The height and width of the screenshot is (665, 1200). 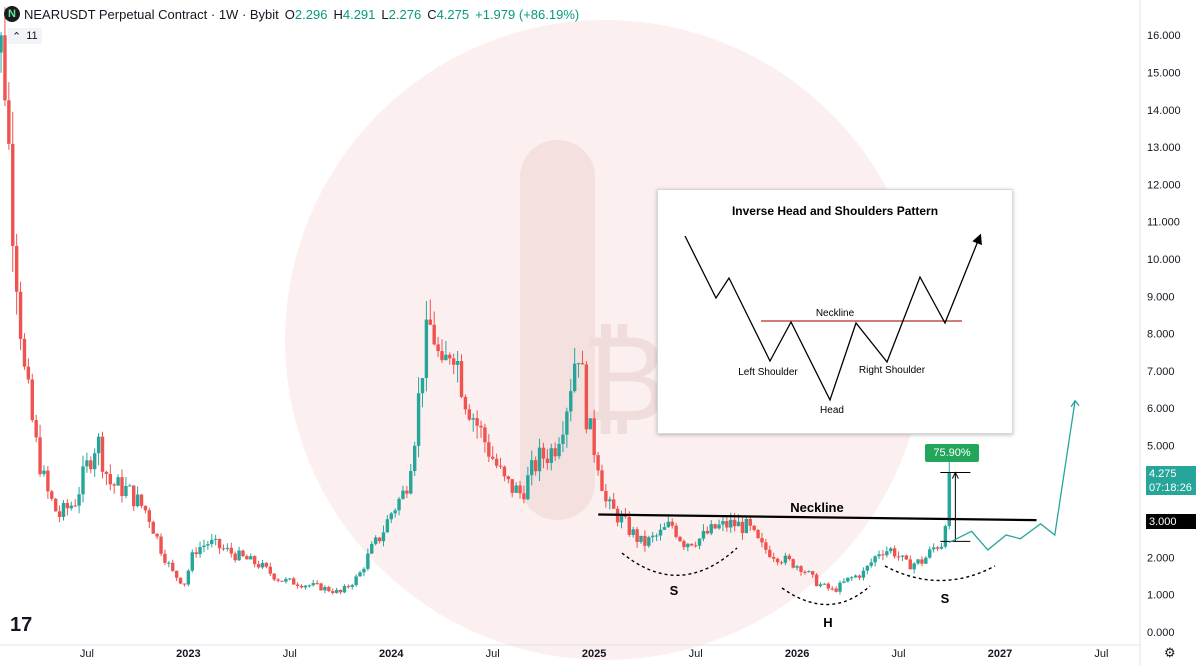 I want to click on near-logo-icon: N, so click(x=12, y=14).